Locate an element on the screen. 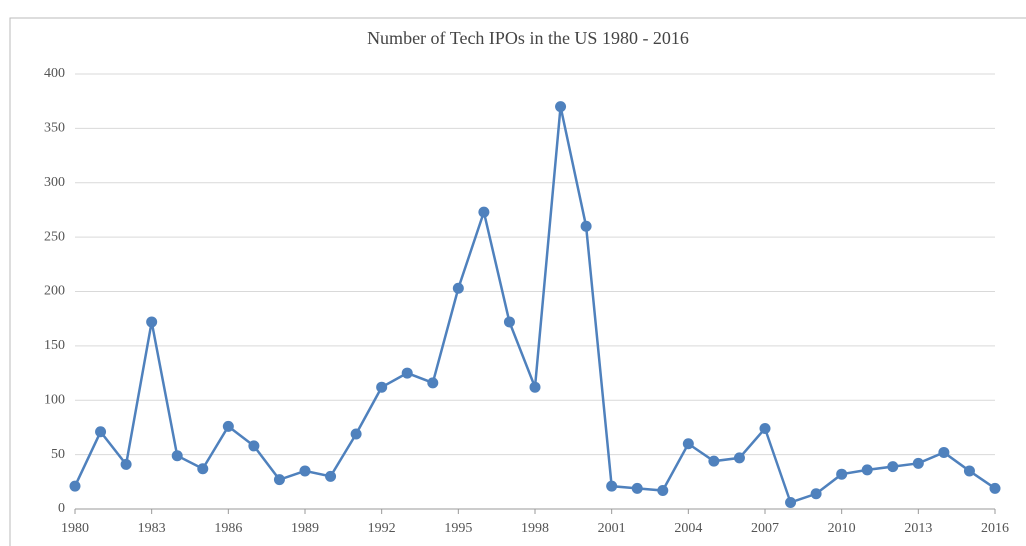  x-tick-label: 1989 is located at coordinates (305, 528).